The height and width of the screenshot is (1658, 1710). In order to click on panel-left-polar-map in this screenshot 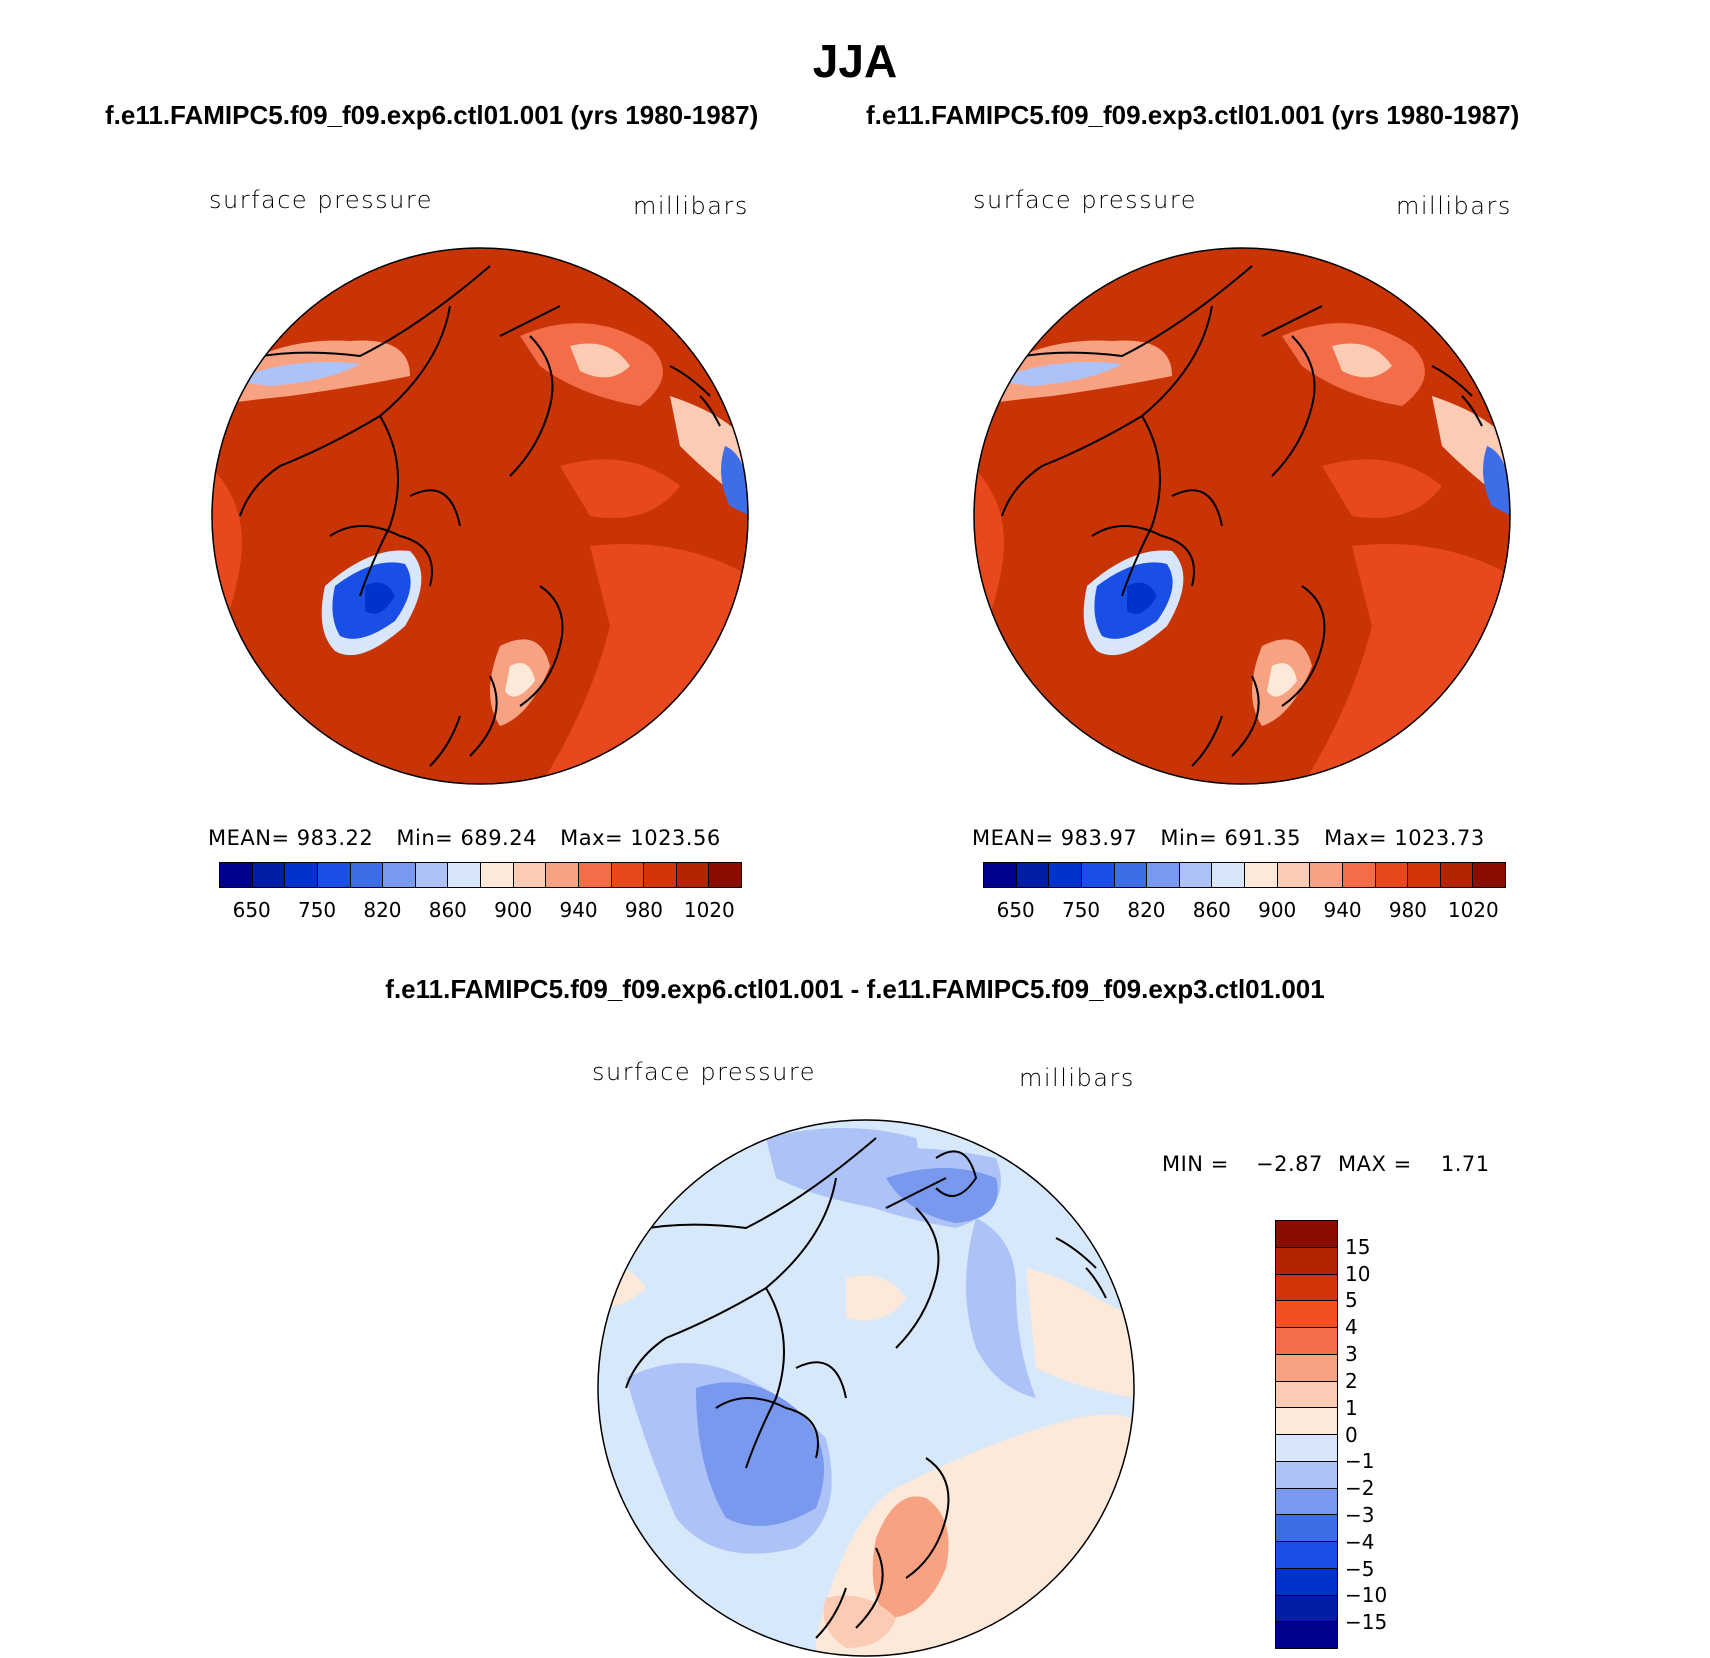, I will do `click(480, 516)`.